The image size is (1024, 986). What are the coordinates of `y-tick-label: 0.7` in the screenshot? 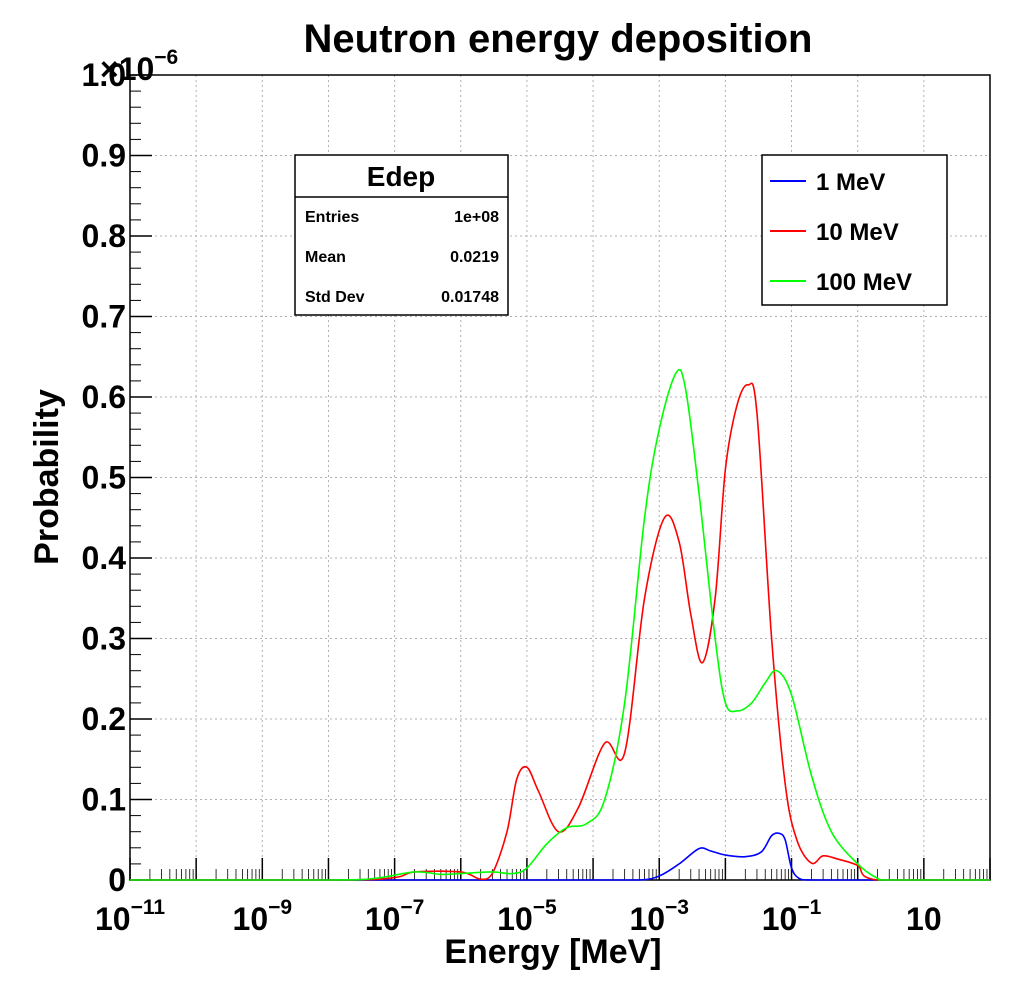 It's located at (104, 317).